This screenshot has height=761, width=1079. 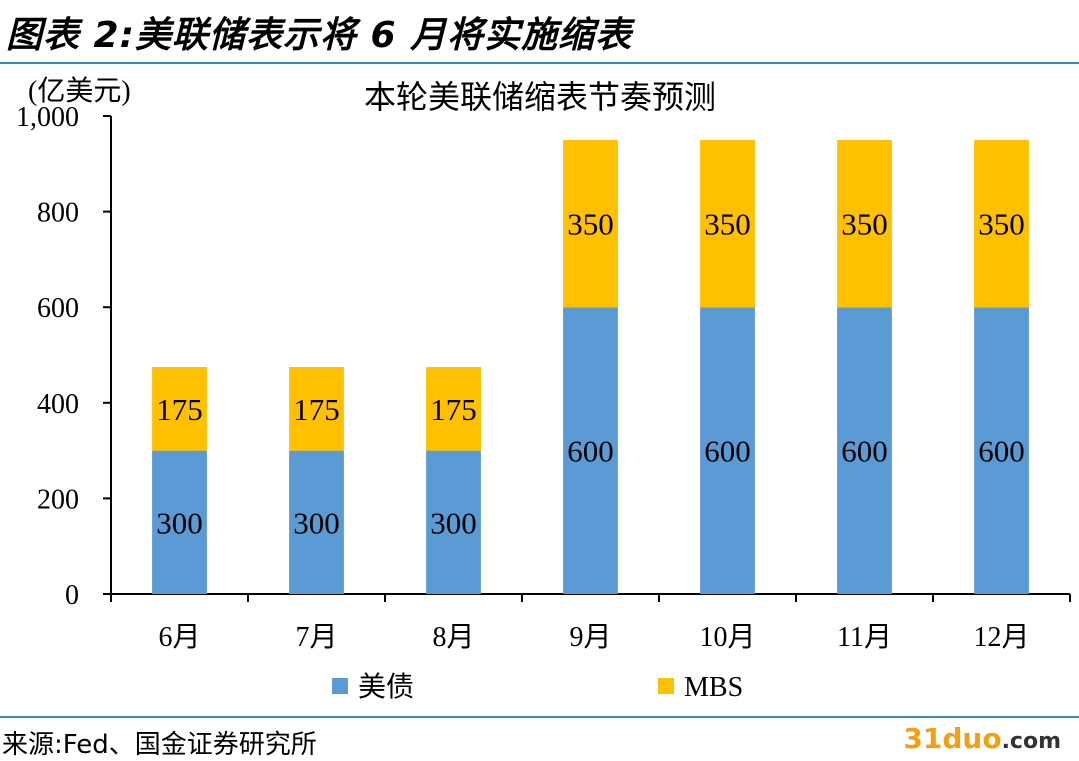 What do you see at coordinates (58, 499) in the screenshot?
I see `y-tick-label: 200` at bounding box center [58, 499].